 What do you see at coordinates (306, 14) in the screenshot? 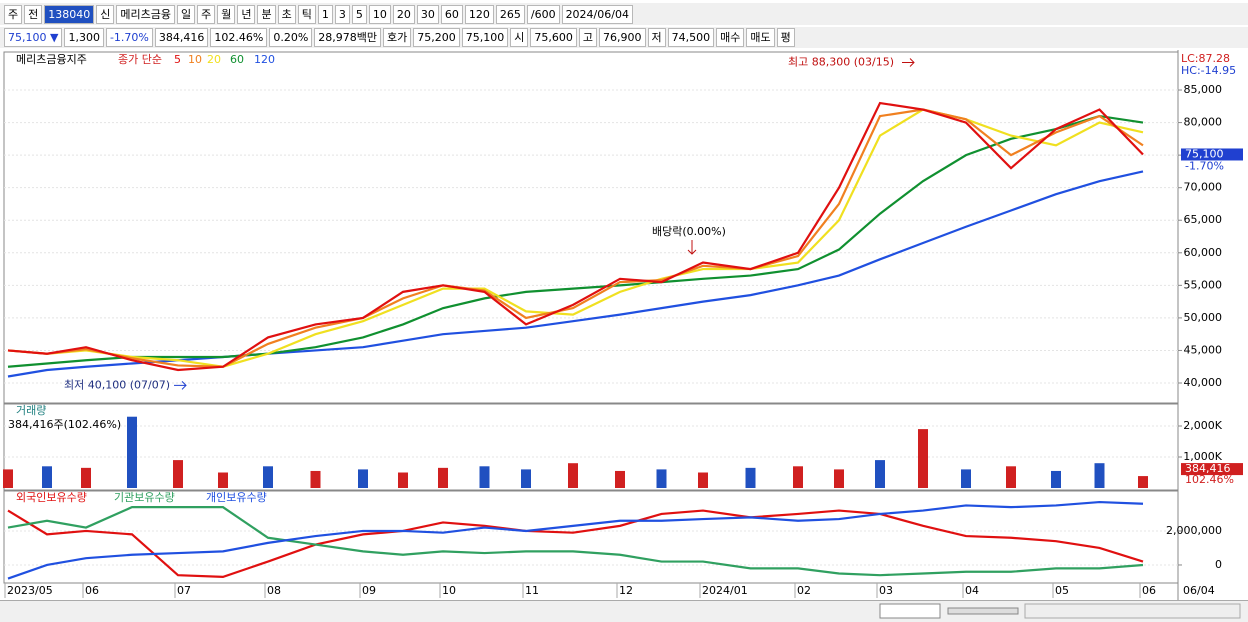
I see `toolbar-item: 틱` at bounding box center [306, 14].